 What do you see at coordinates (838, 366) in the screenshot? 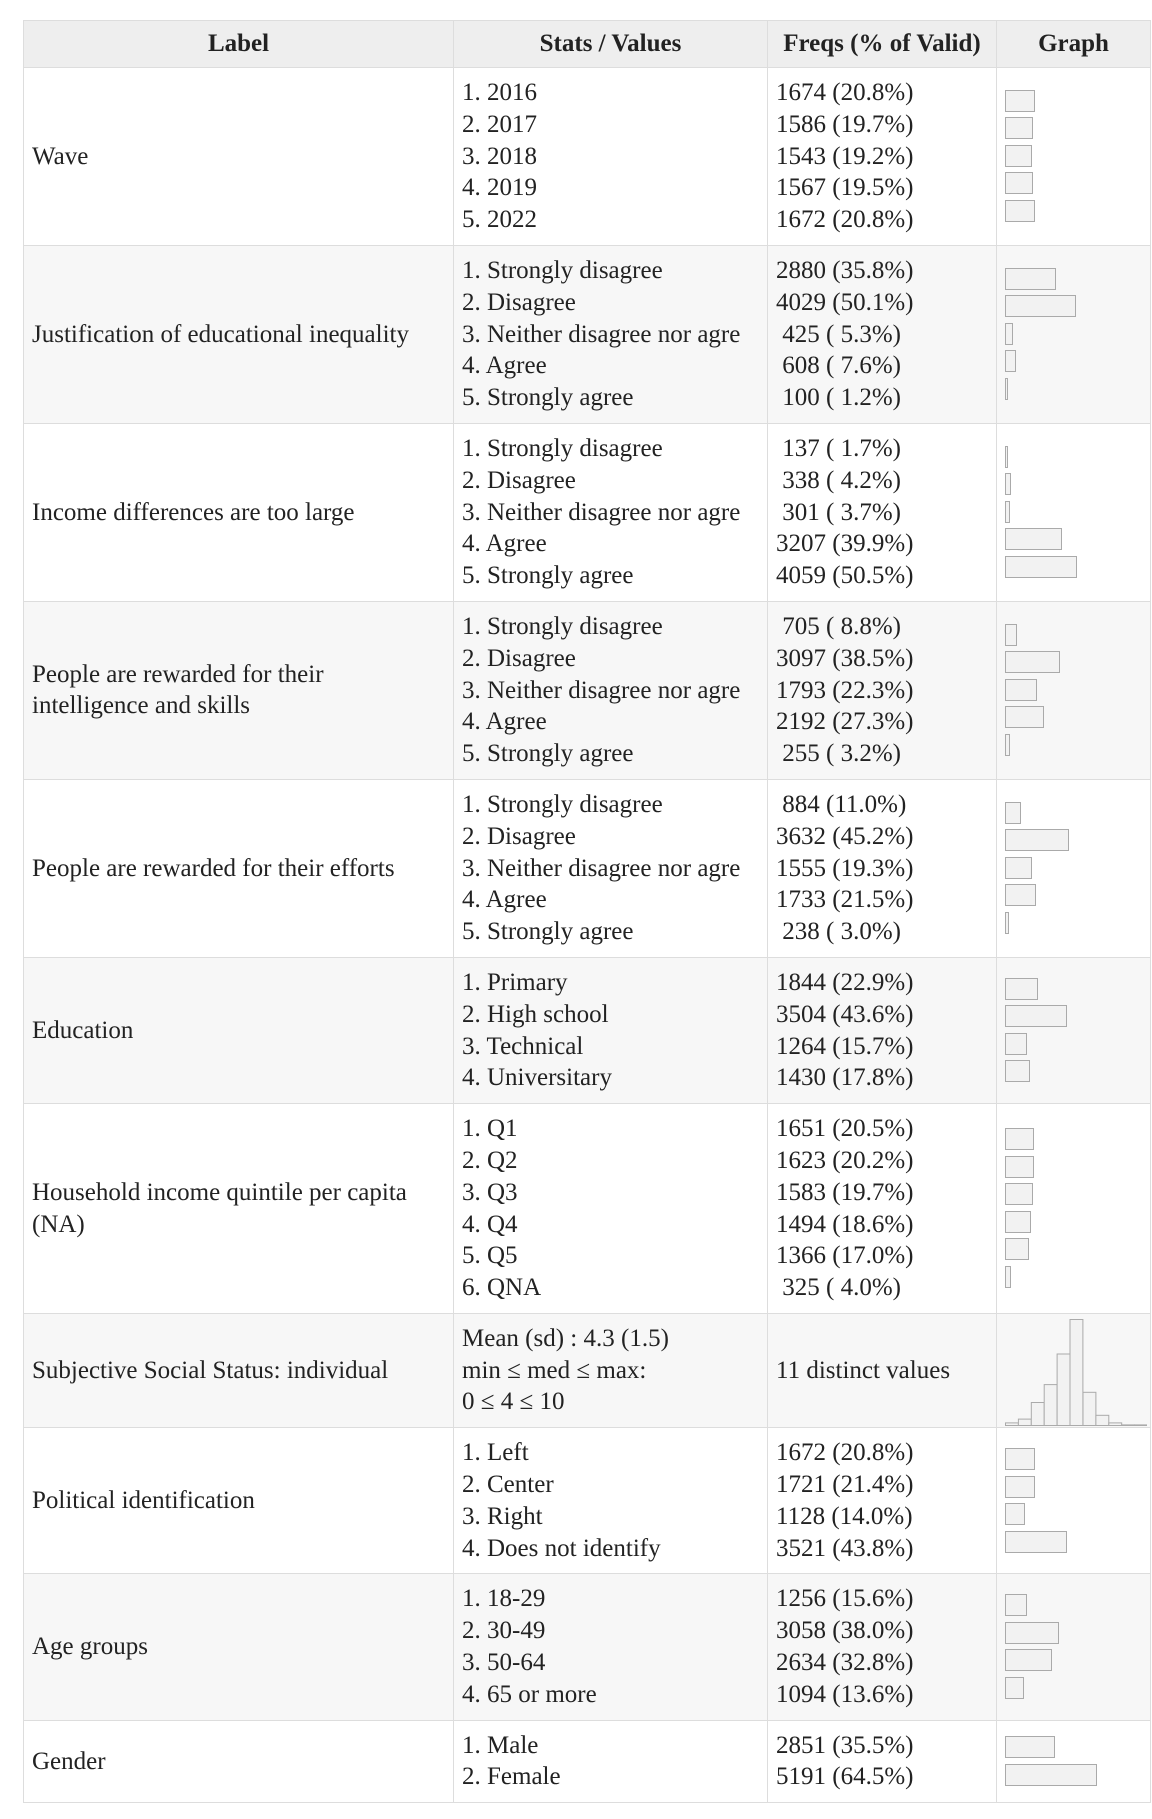
I see `freq-value-line: 608 ( 7.6%)` at bounding box center [838, 366].